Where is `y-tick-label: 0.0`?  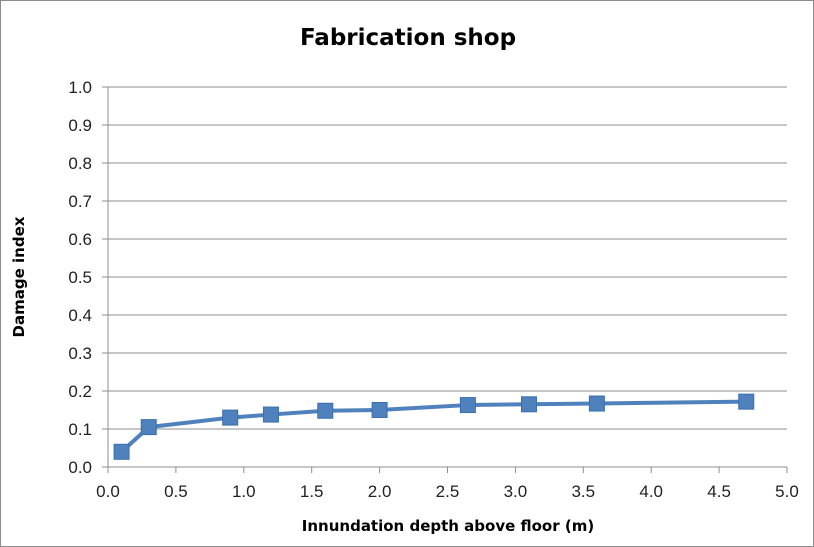
y-tick-label: 0.0 is located at coordinates (80, 467).